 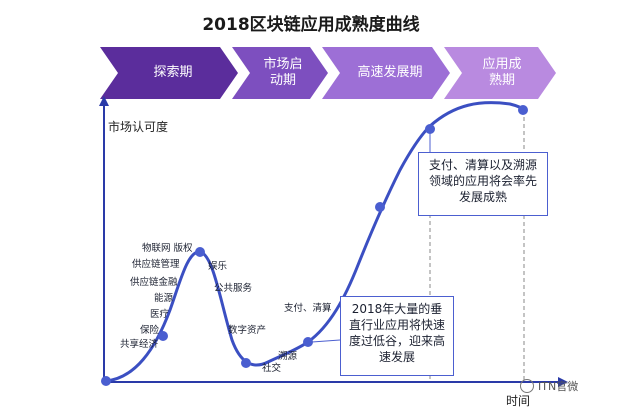 What do you see at coordinates (326, 341) in the screenshot?
I see `callout-connector-low` at bounding box center [326, 341].